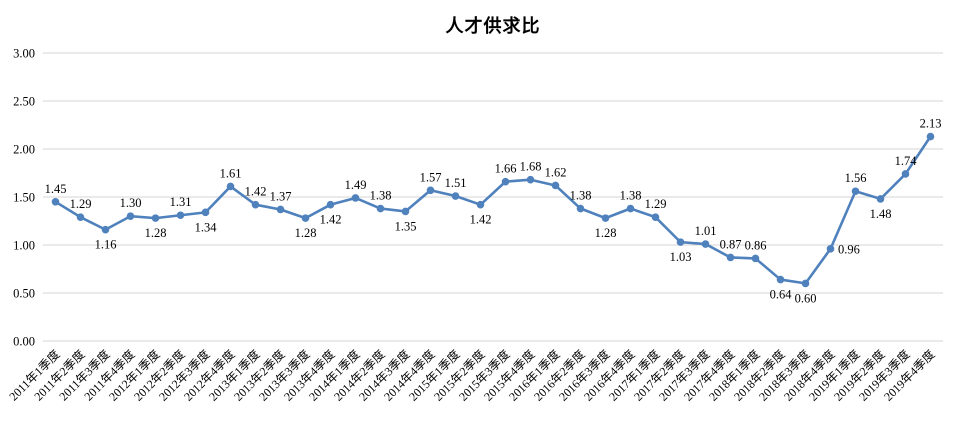 The width and height of the screenshot is (957, 425). I want to click on y-axis-tick-label: 1.50, so click(24, 198).